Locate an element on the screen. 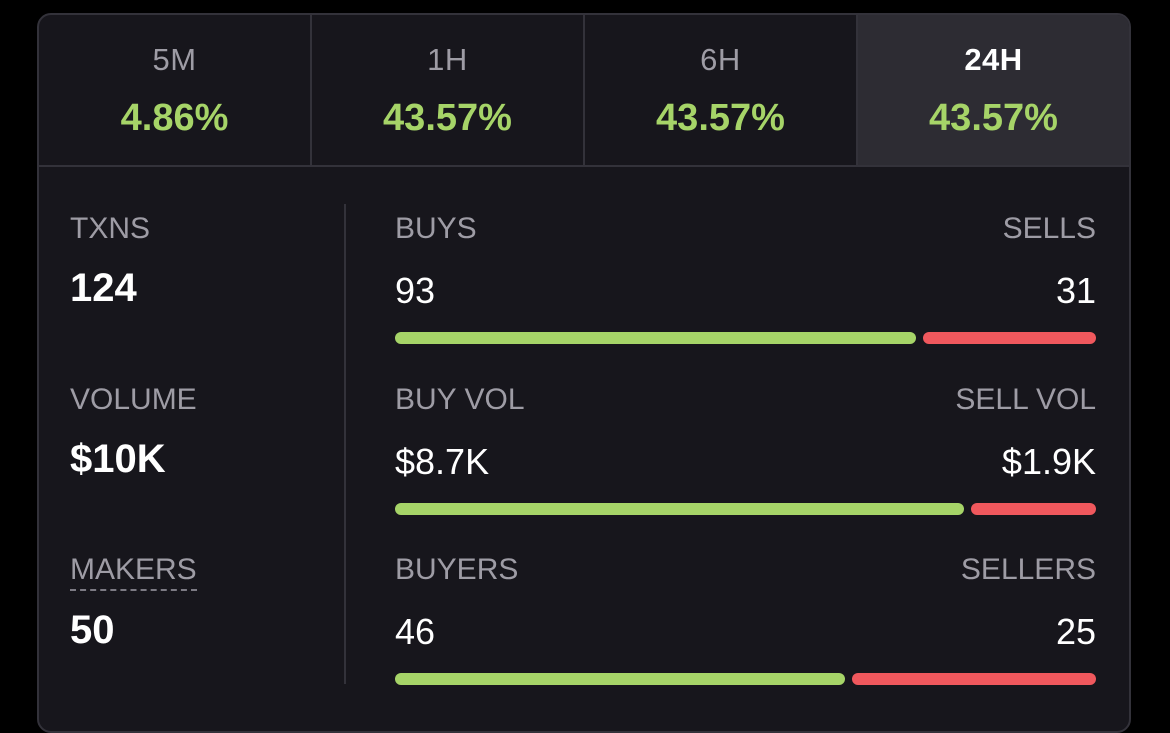 The width and height of the screenshot is (1170, 733). txns-value: 124 is located at coordinates (103, 288).